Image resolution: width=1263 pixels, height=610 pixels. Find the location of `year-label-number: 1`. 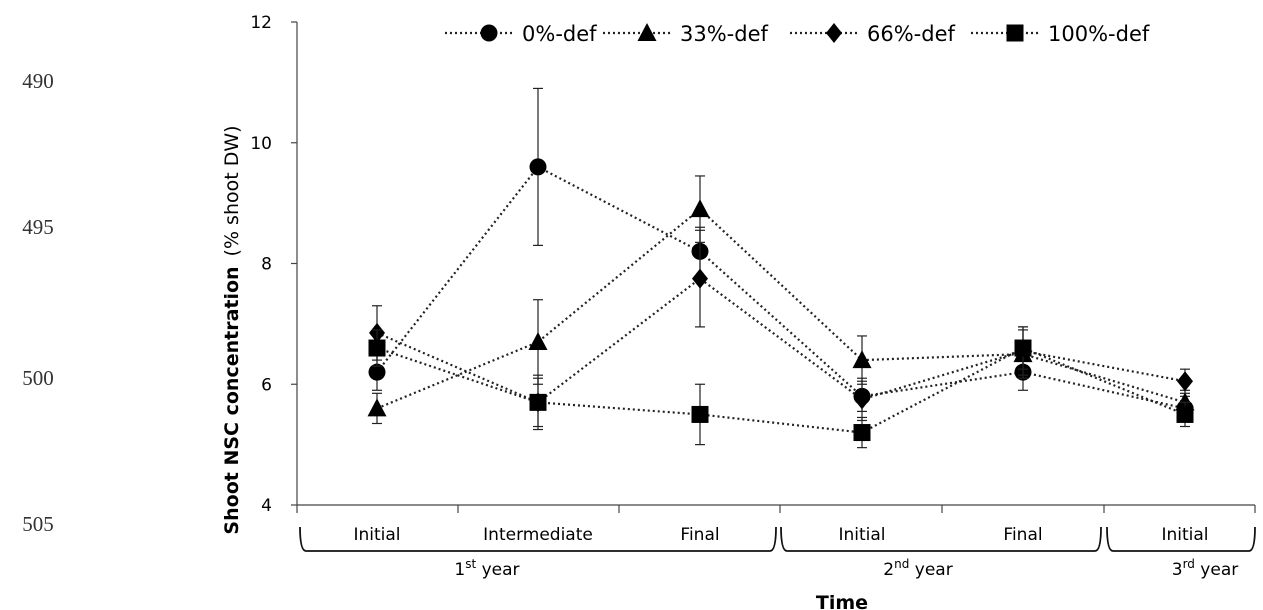

year-label-number: 1 is located at coordinates (459, 570).